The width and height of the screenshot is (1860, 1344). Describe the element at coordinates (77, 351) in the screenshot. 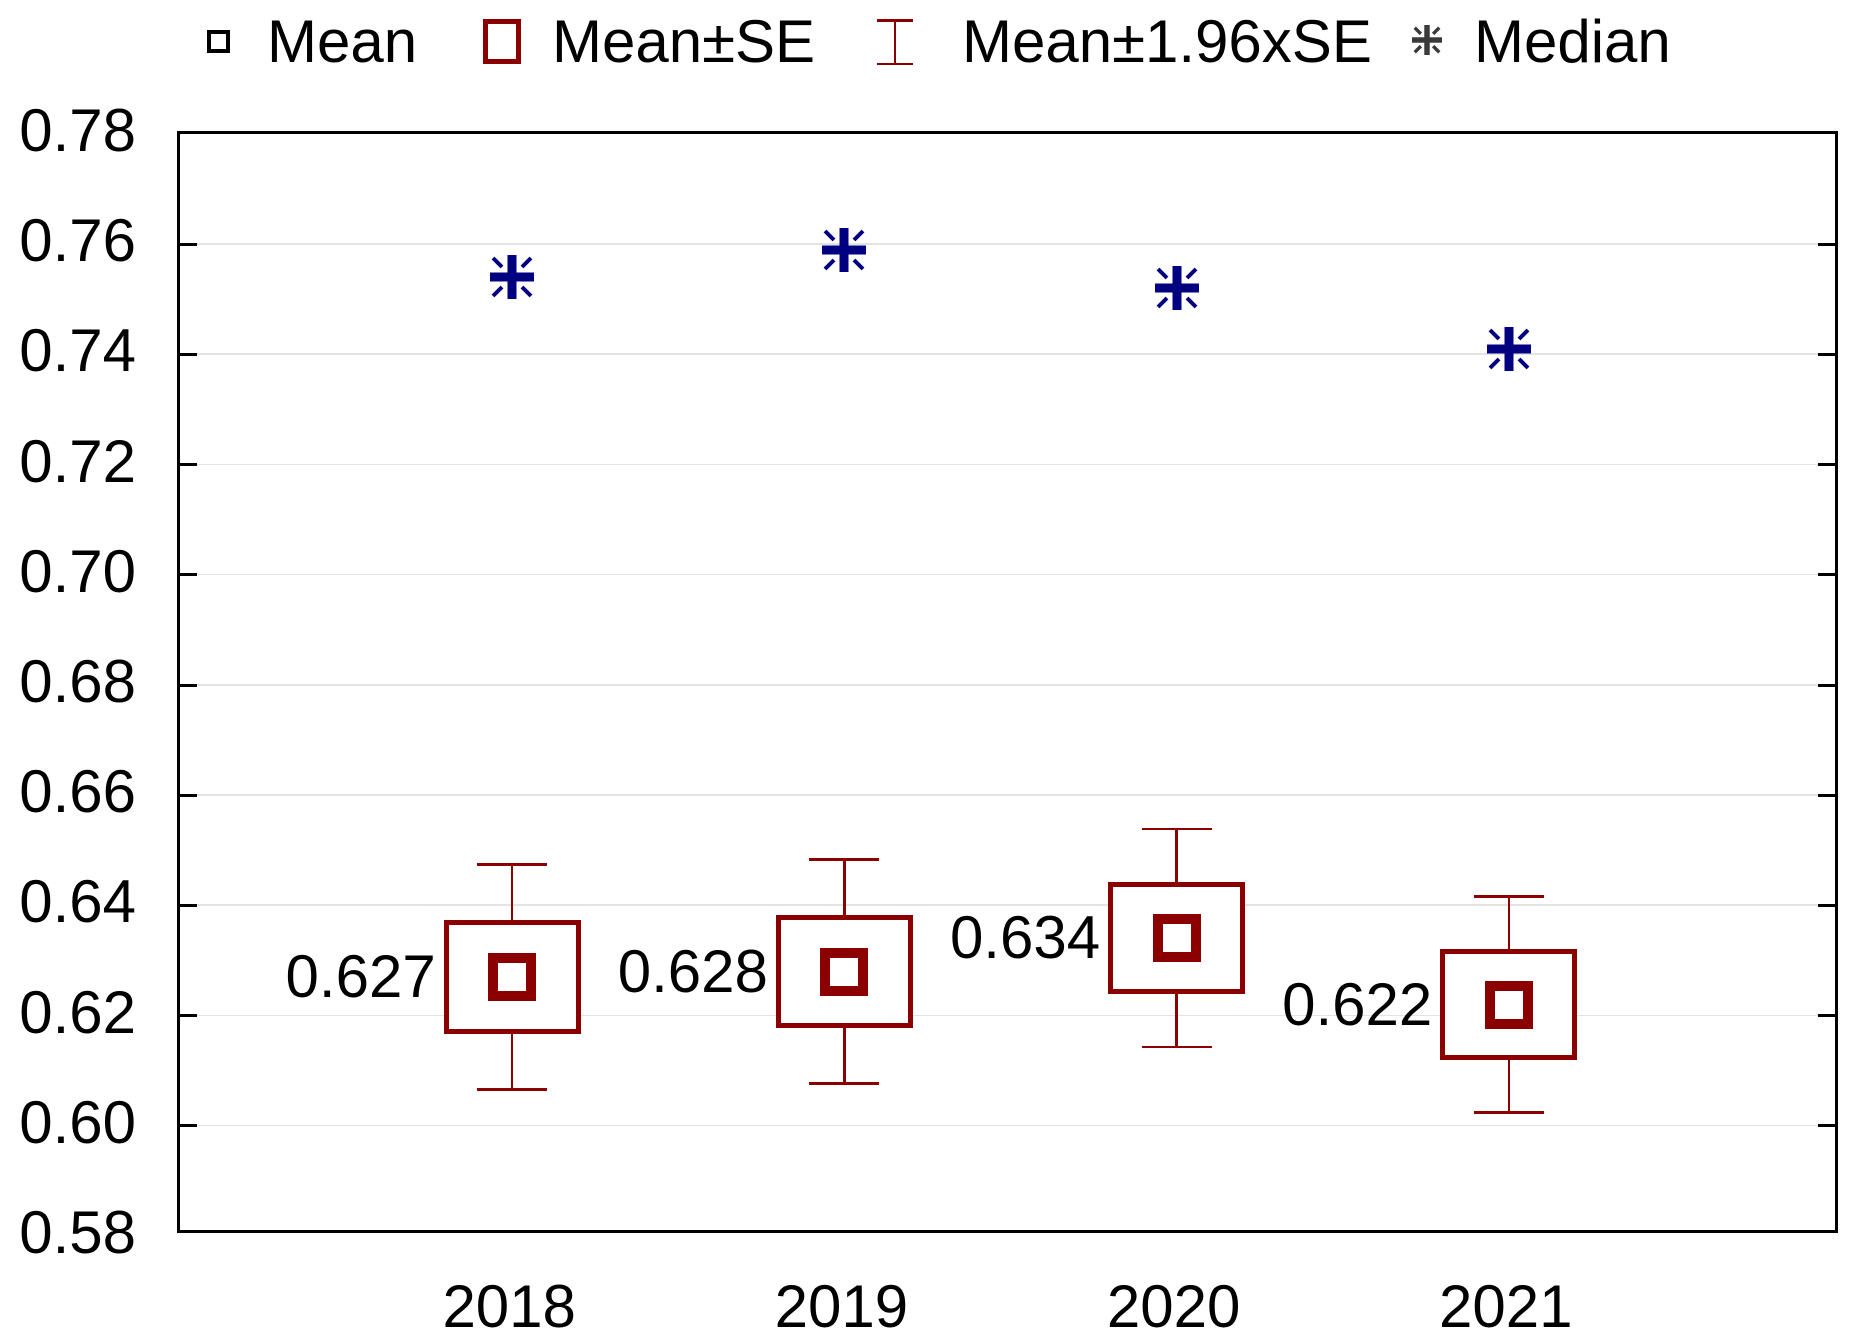

I see `y-axis-label: 0.74` at that location.